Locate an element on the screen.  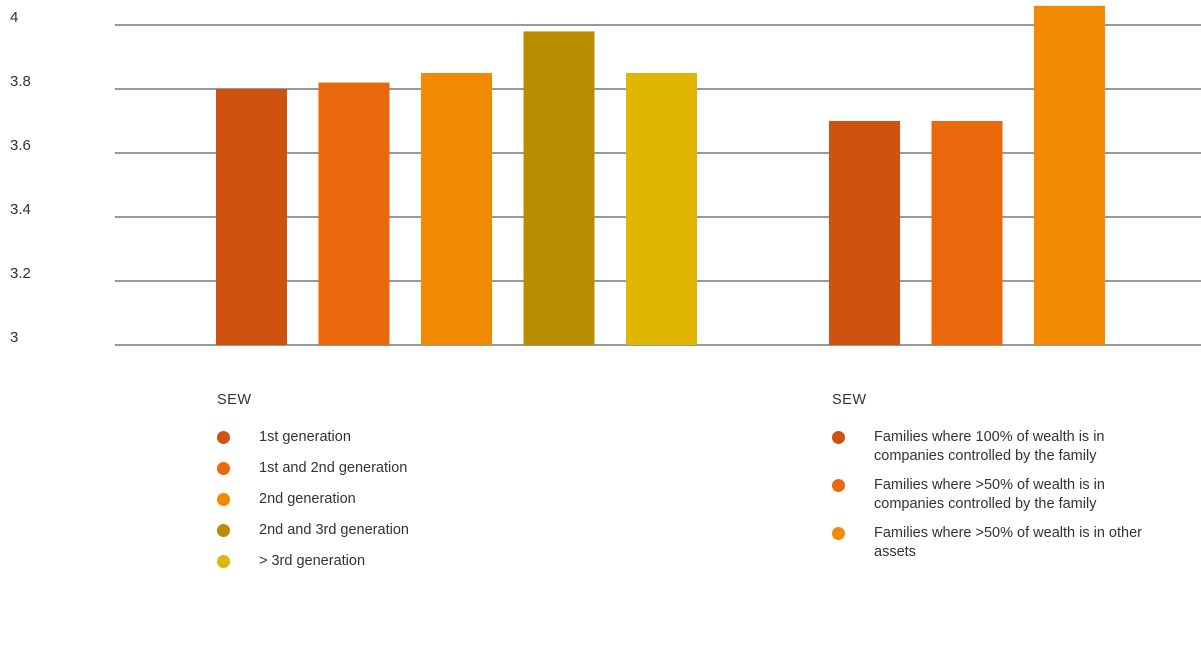
y-tick-label: 3.8 is located at coordinates (20, 81).